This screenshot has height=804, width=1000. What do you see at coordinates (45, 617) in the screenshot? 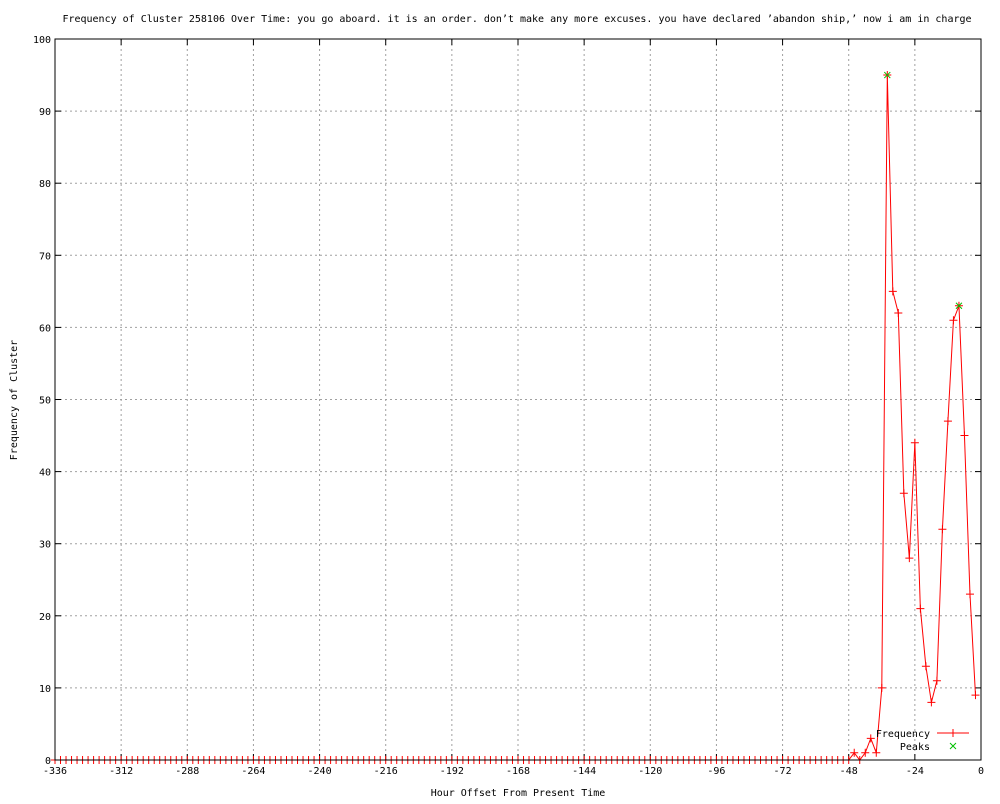
I see `y-tick-label: 20` at bounding box center [45, 617].